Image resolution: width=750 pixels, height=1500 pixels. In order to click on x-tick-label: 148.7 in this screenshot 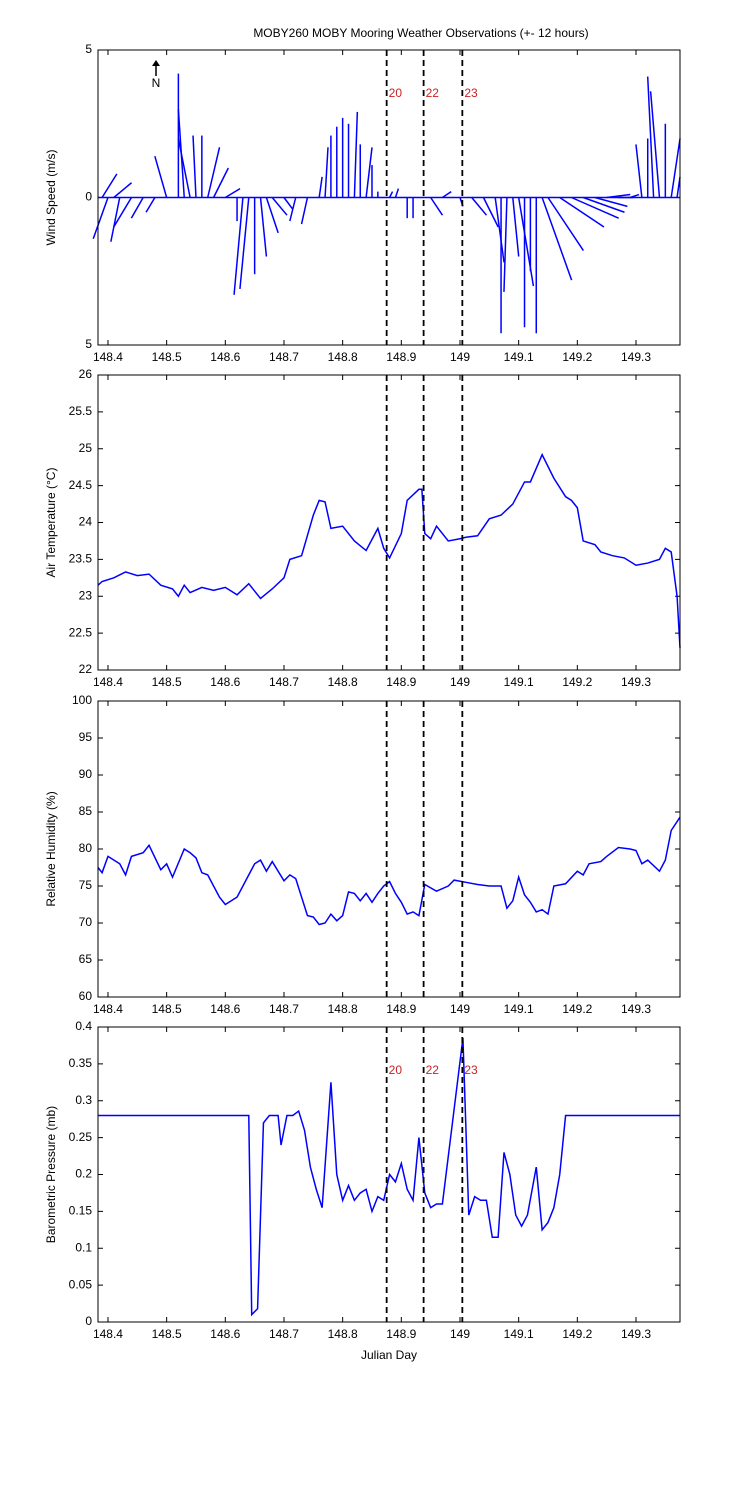, I will do `click(284, 682)`.